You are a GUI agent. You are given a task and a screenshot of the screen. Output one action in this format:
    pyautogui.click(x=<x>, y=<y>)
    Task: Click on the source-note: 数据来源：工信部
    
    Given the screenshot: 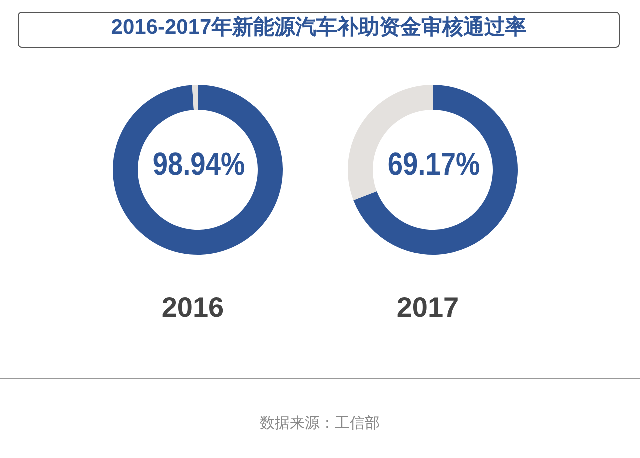 What is the action you would take?
    pyautogui.click(x=320, y=423)
    